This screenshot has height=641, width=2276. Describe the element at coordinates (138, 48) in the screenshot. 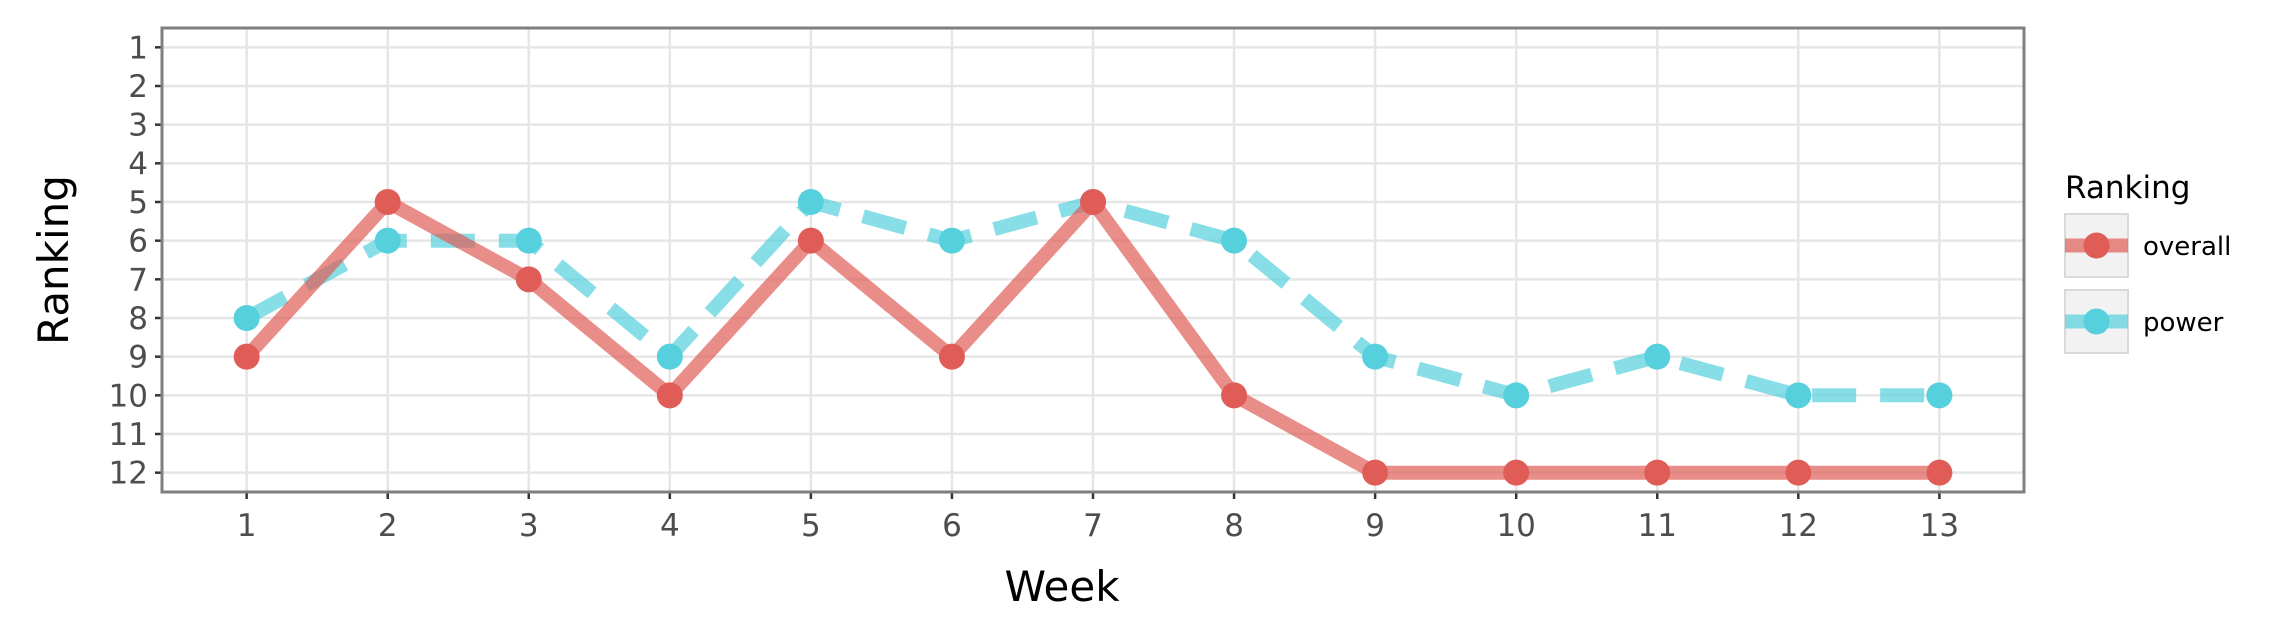

I see `y-tick-label: 1` at that location.